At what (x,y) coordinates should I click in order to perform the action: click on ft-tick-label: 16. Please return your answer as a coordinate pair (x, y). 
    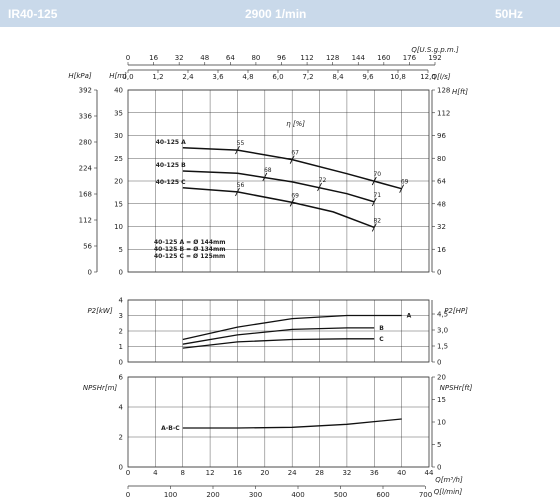
    Looking at the image, I should click on (441, 250).